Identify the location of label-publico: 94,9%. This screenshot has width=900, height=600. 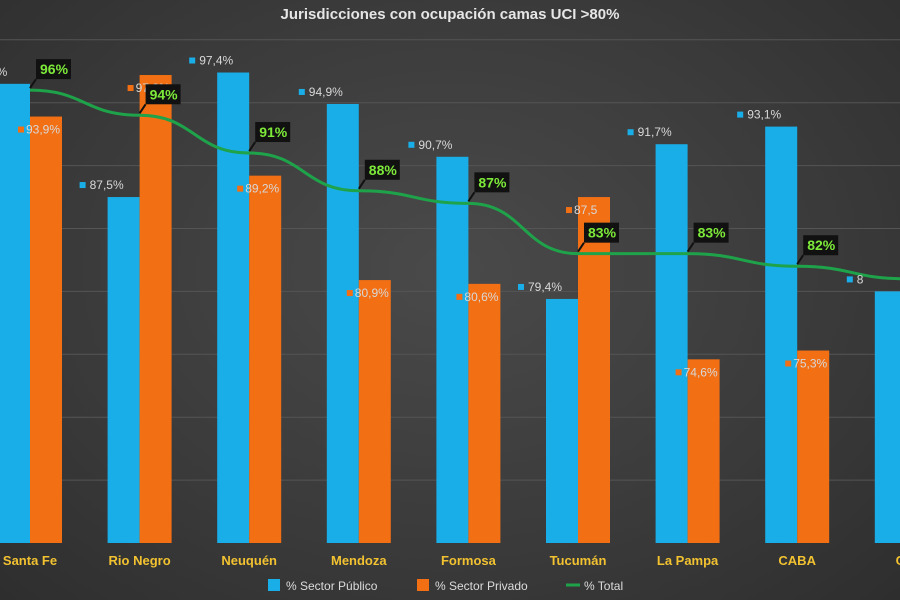
(326, 92).